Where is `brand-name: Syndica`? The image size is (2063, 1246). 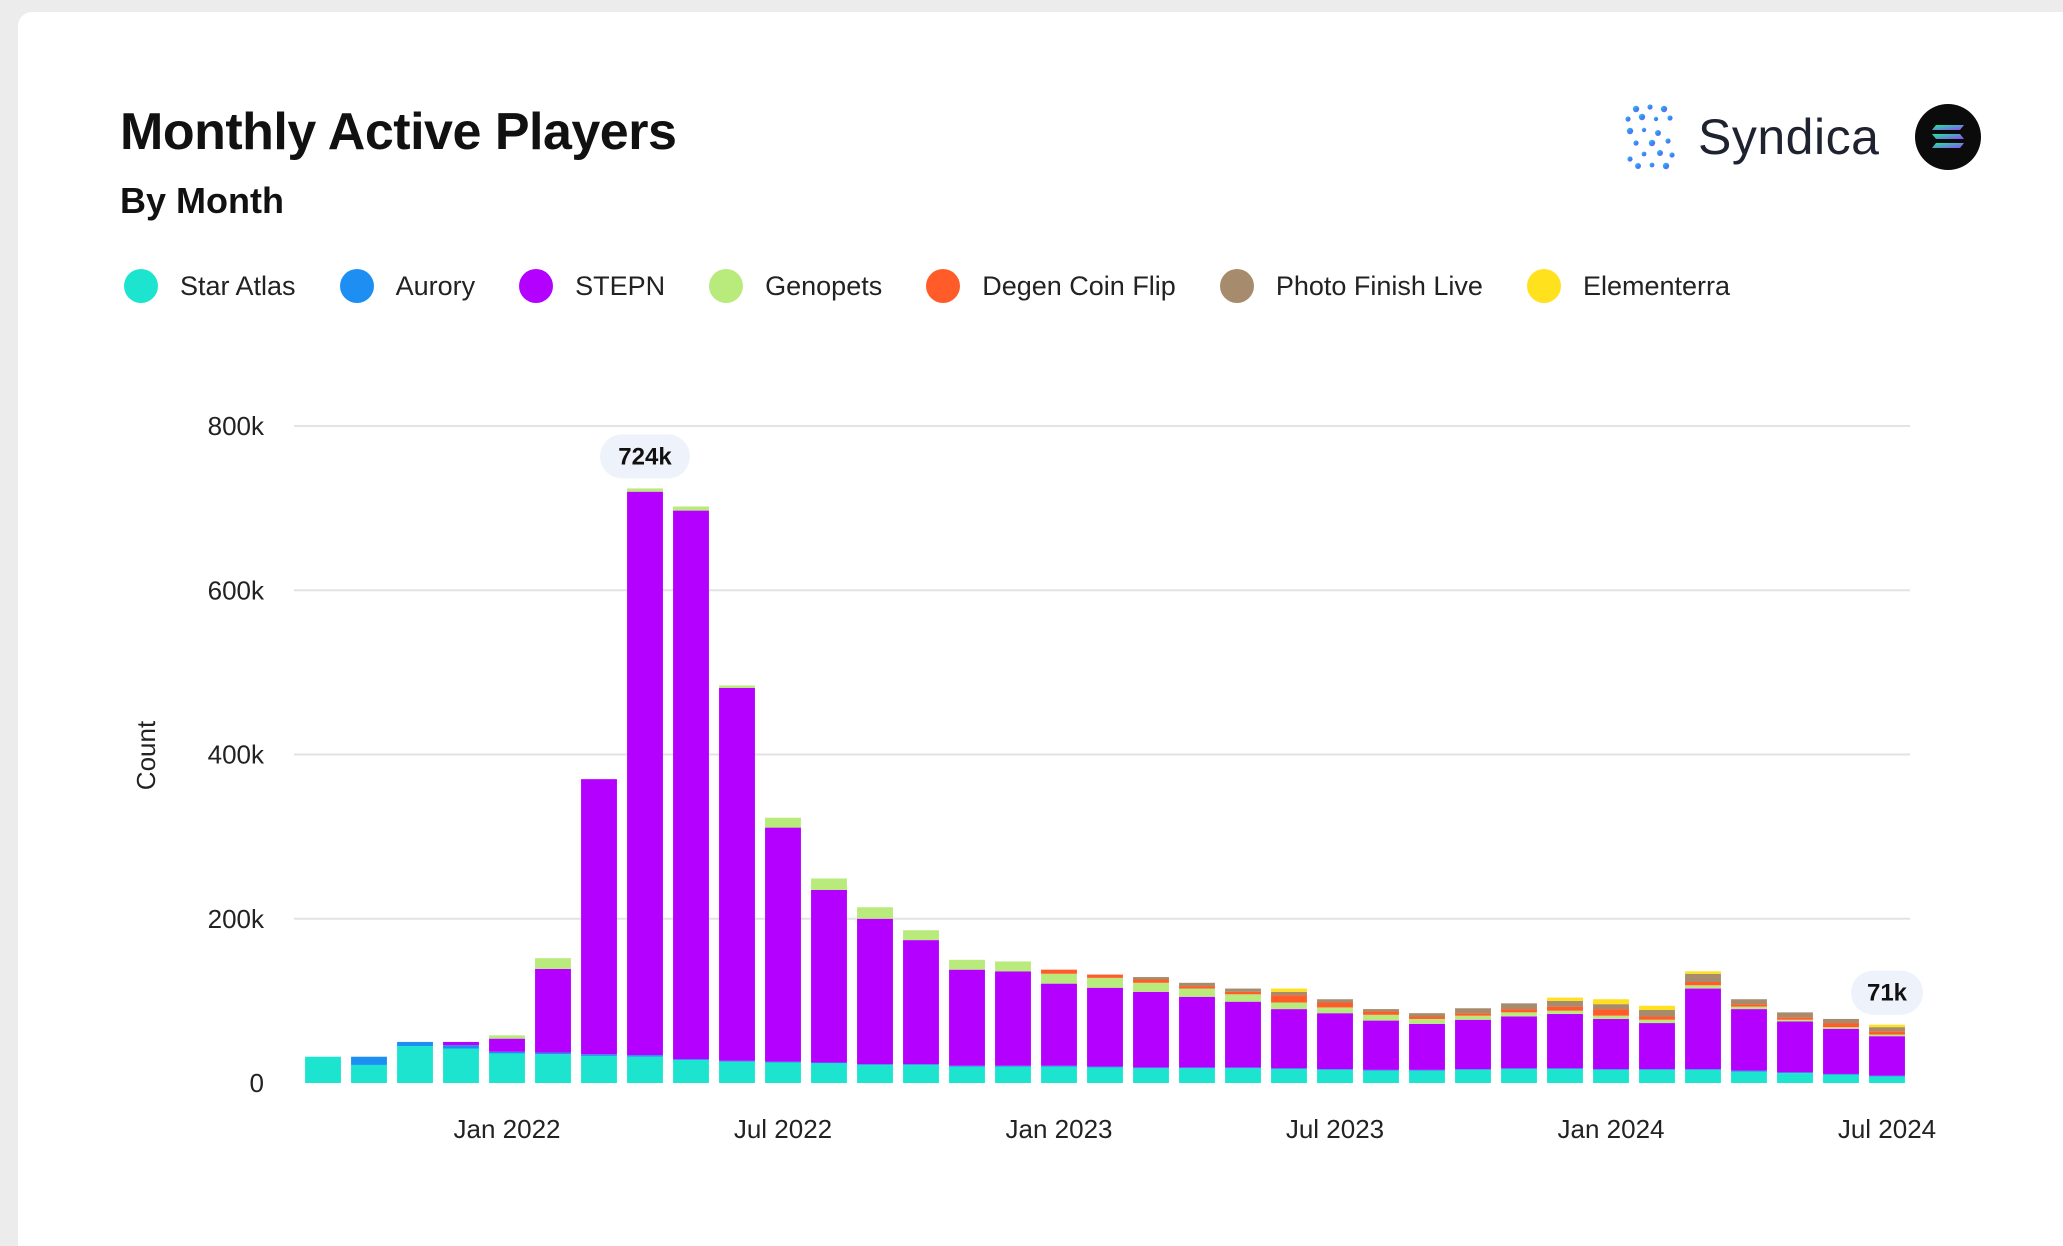
brand-name: Syndica is located at coordinates (1789, 137).